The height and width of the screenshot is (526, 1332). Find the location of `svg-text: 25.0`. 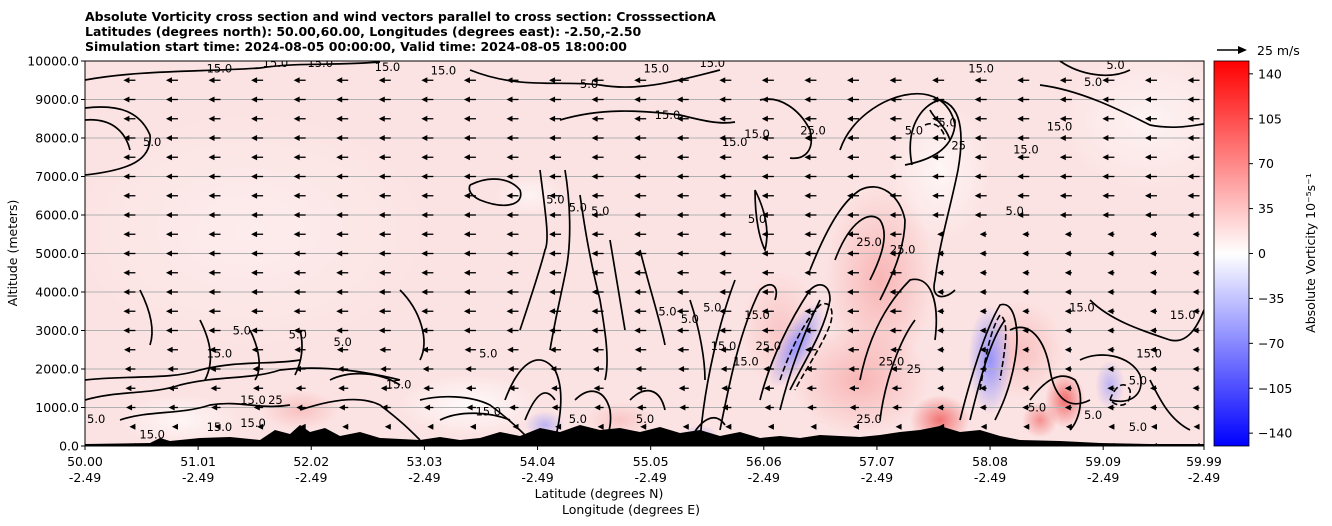

svg-text: 25.0 is located at coordinates (903, 250).